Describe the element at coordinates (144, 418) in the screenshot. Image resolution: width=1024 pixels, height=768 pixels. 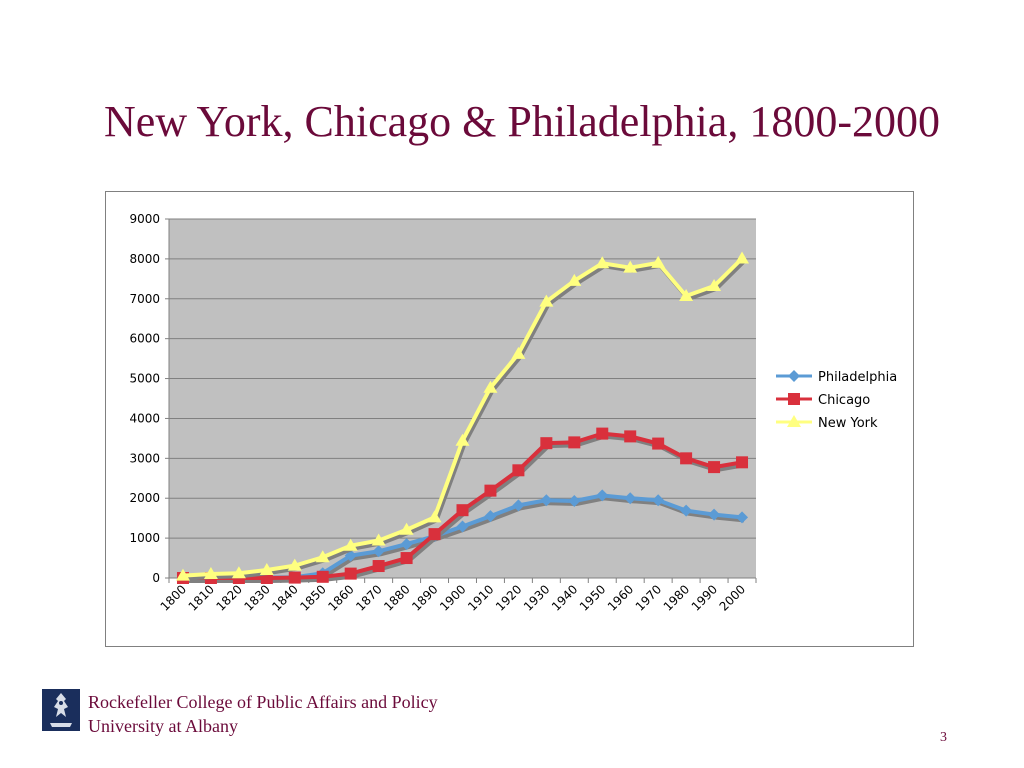
I see `y-tick-label: 4000` at that location.